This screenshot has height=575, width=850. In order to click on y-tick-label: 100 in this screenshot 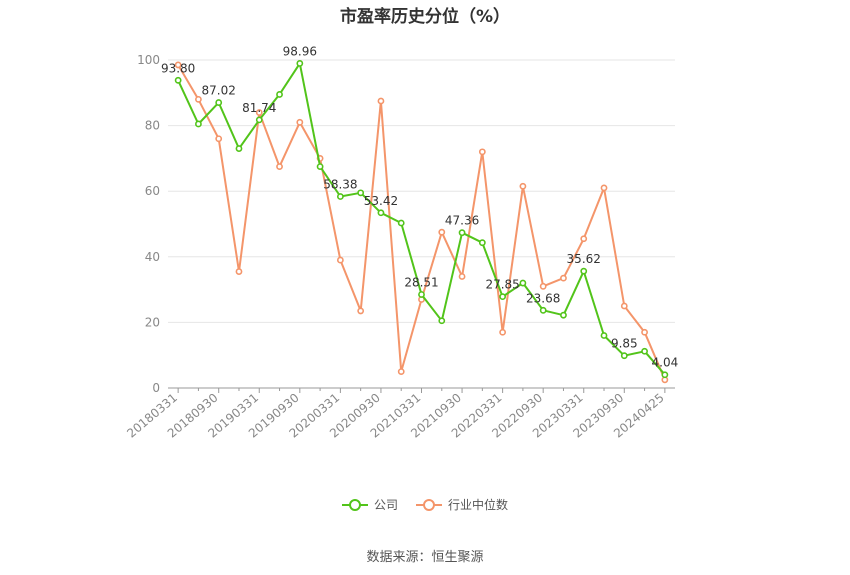, I will do `click(148, 60)`.